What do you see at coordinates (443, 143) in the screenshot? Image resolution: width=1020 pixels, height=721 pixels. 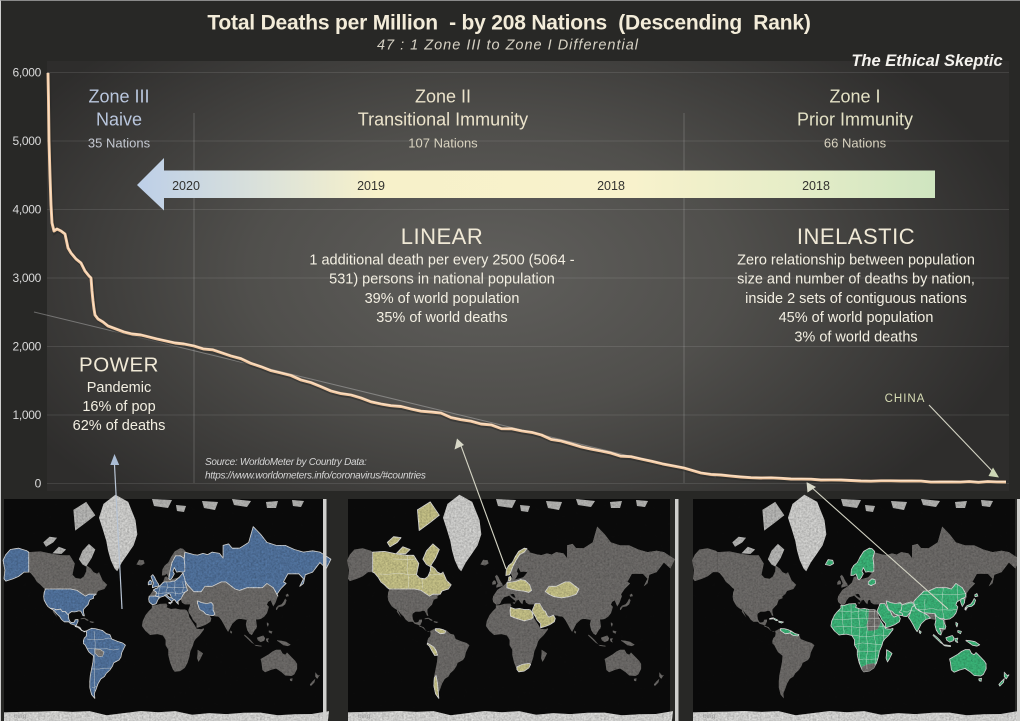 I see `svg-text: 107 Nations` at bounding box center [443, 143].